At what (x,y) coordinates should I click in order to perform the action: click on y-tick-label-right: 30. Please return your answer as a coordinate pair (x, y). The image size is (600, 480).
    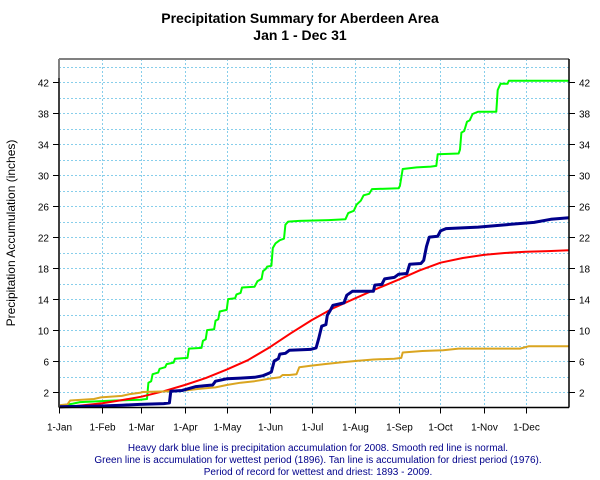
    Looking at the image, I should click on (585, 177).